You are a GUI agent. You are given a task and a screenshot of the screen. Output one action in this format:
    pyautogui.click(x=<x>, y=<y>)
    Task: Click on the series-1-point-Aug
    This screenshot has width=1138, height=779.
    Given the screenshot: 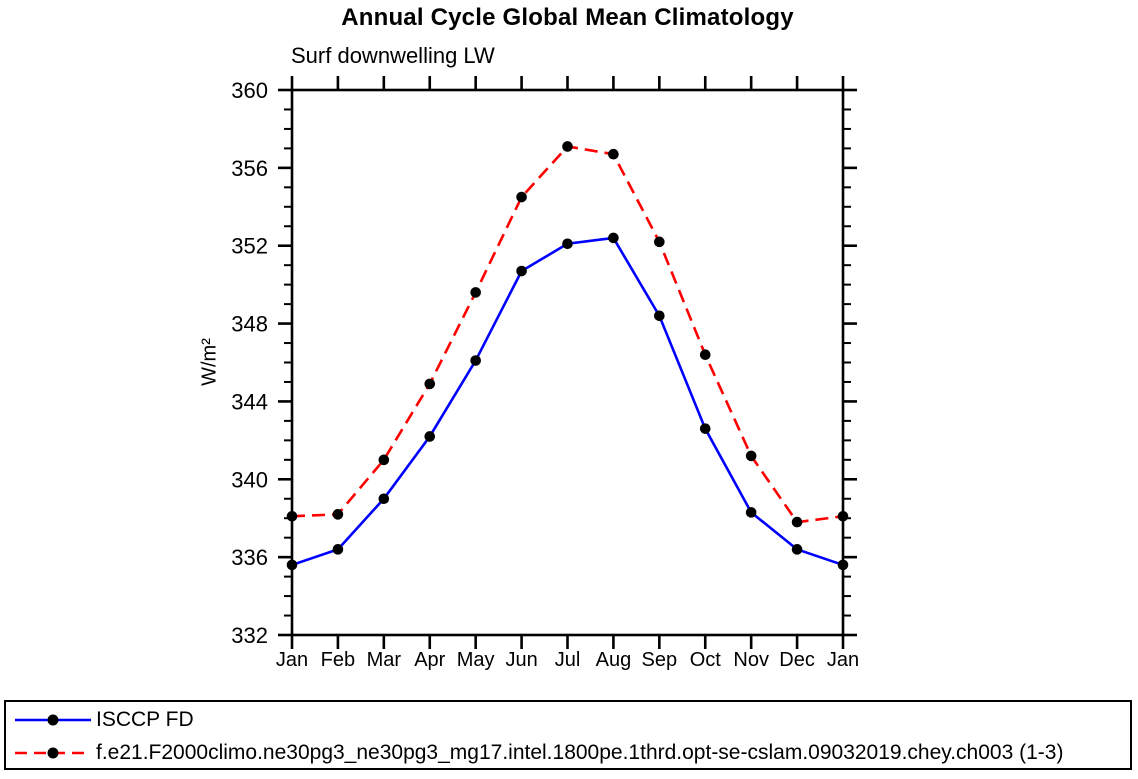 What is the action you would take?
    pyautogui.click(x=613, y=154)
    